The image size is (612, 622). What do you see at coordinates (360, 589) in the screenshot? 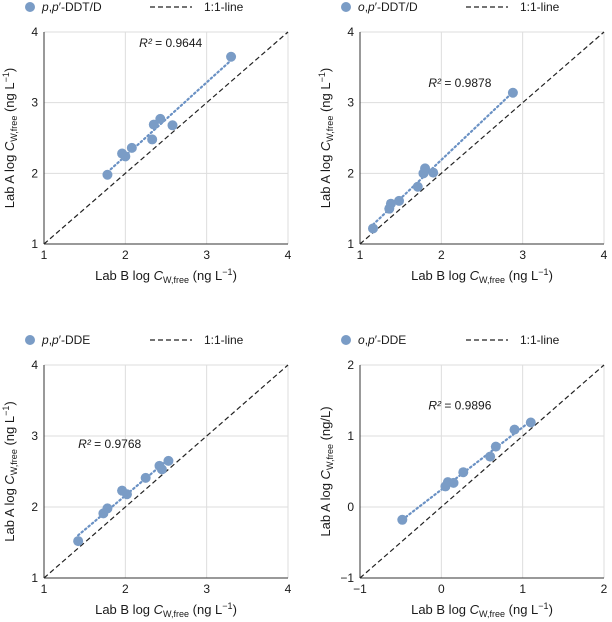
I see `x-tick-label: −1` at bounding box center [360, 589].